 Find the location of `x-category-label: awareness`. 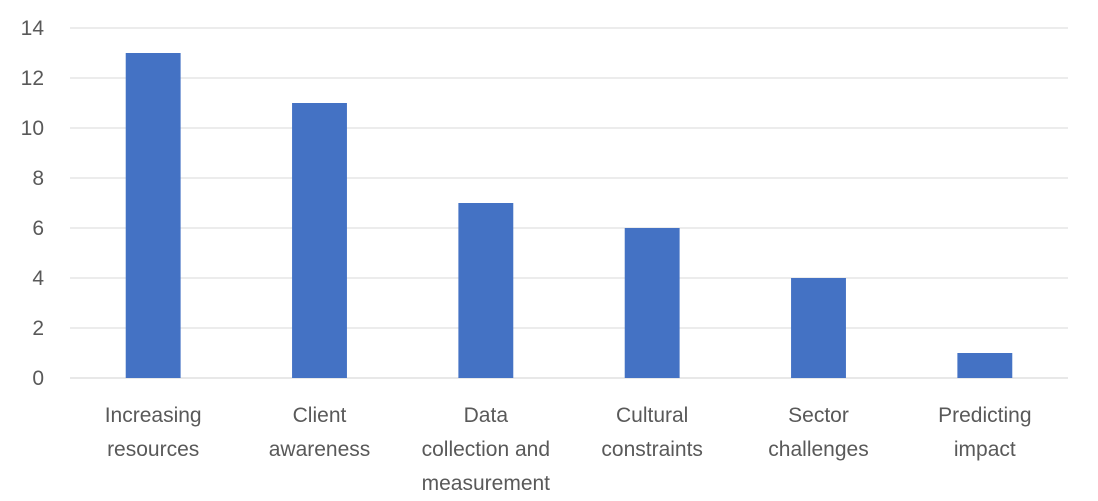

x-category-label: awareness is located at coordinates (320, 449).